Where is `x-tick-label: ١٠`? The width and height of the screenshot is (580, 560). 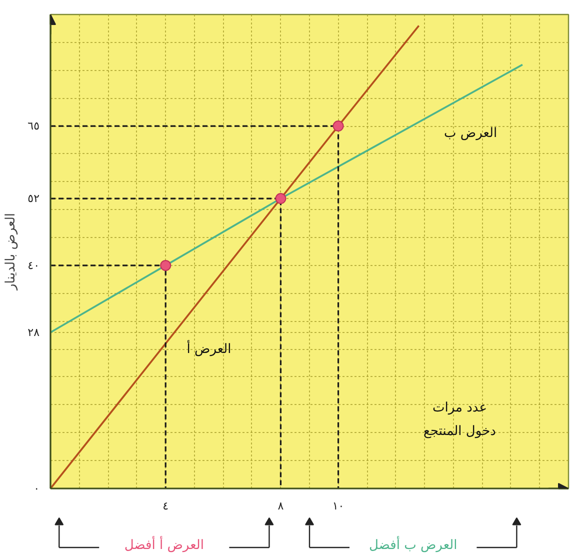 x-tick-label: ١٠ is located at coordinates (338, 506).